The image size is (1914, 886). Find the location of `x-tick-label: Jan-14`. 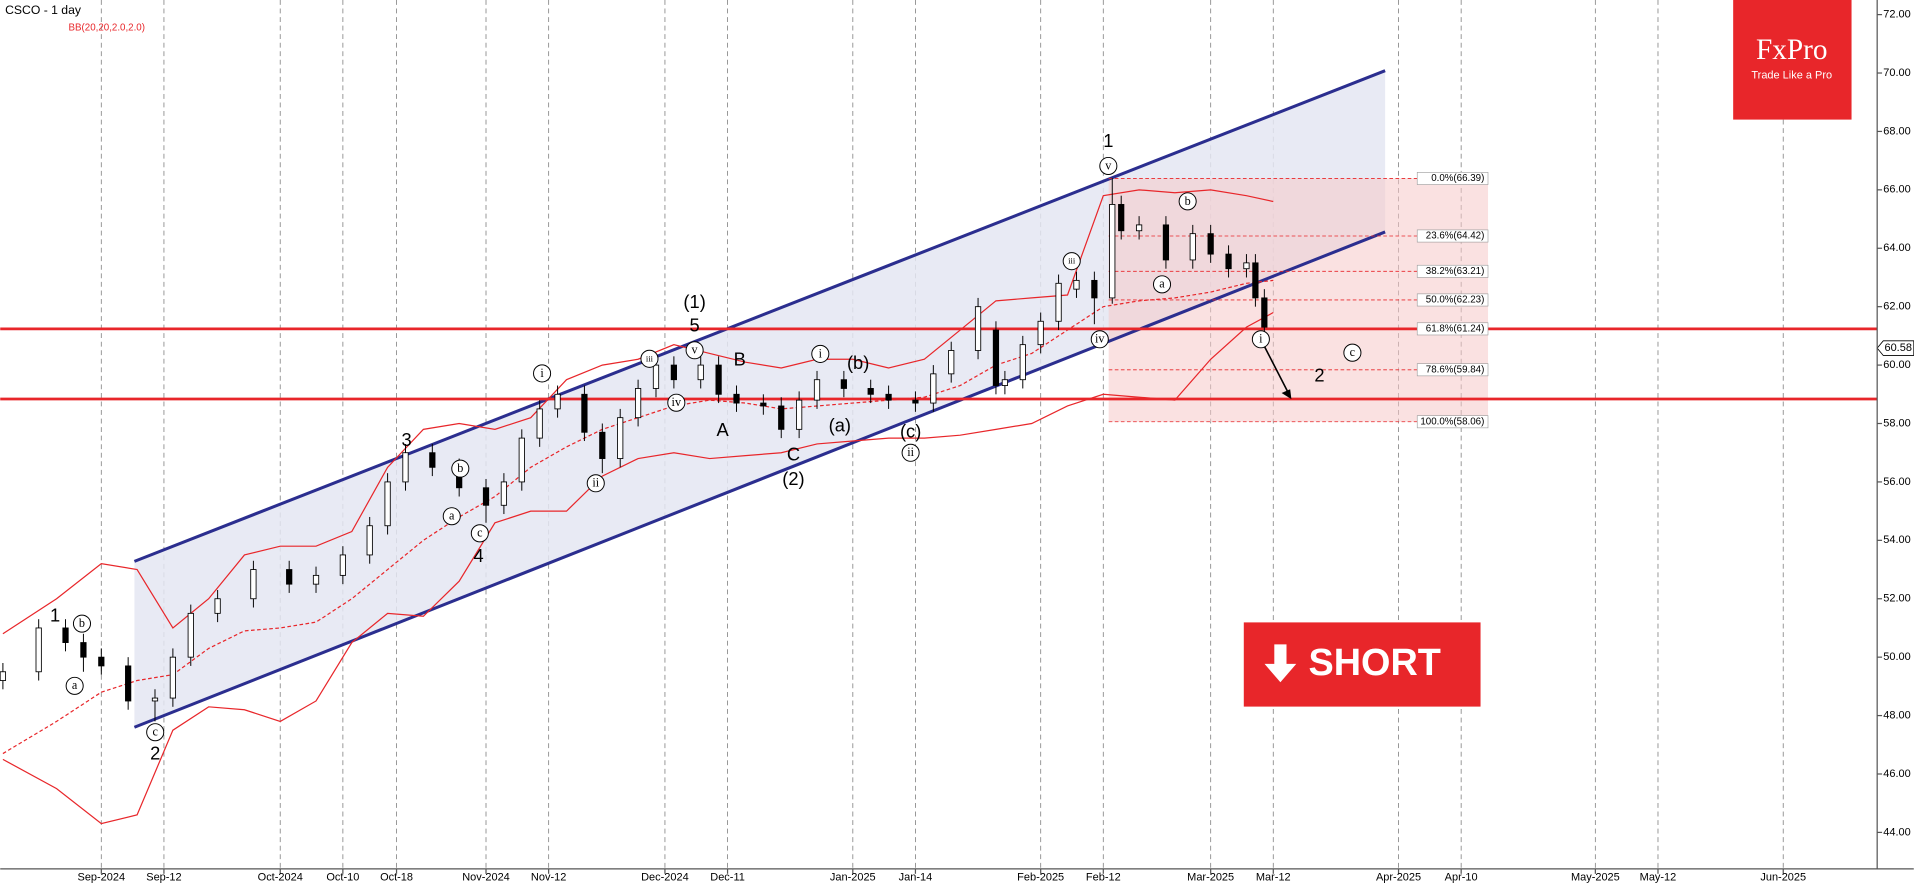

x-tick-label: Jan-14 is located at coordinates (916, 877).